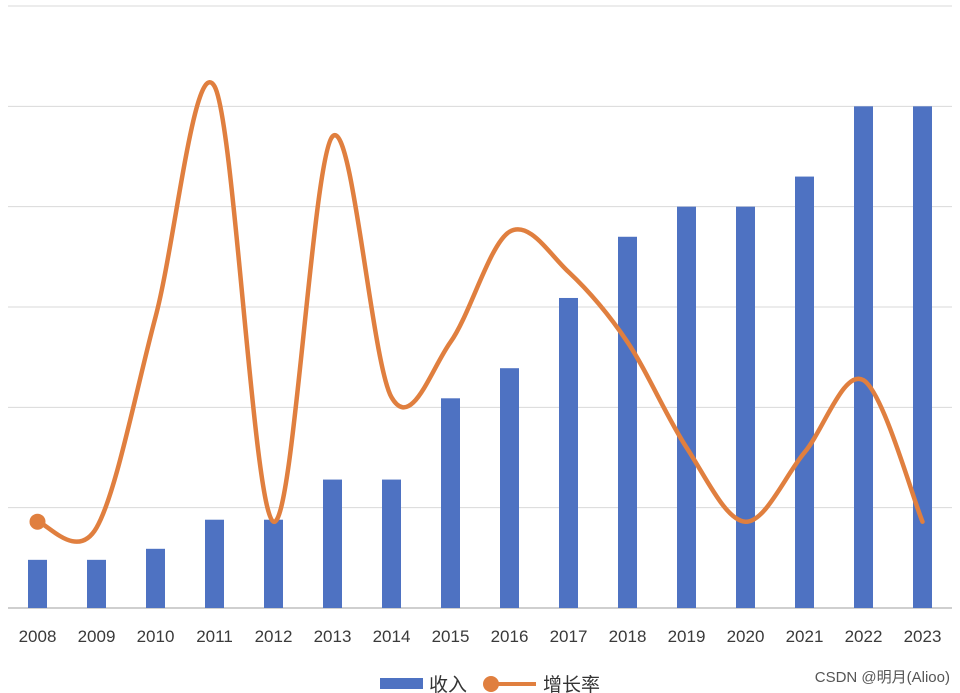 This screenshot has height=693, width=960. What do you see at coordinates (96, 583) in the screenshot?
I see `bar-2009` at bounding box center [96, 583].